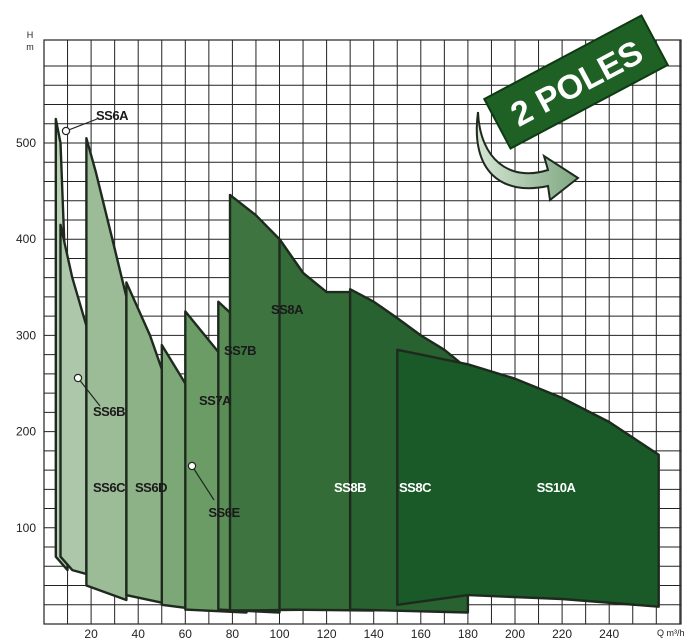 The image size is (693, 641). Describe the element at coordinates (26, 143) in the screenshot. I see `y-tick-label: 500` at that location.